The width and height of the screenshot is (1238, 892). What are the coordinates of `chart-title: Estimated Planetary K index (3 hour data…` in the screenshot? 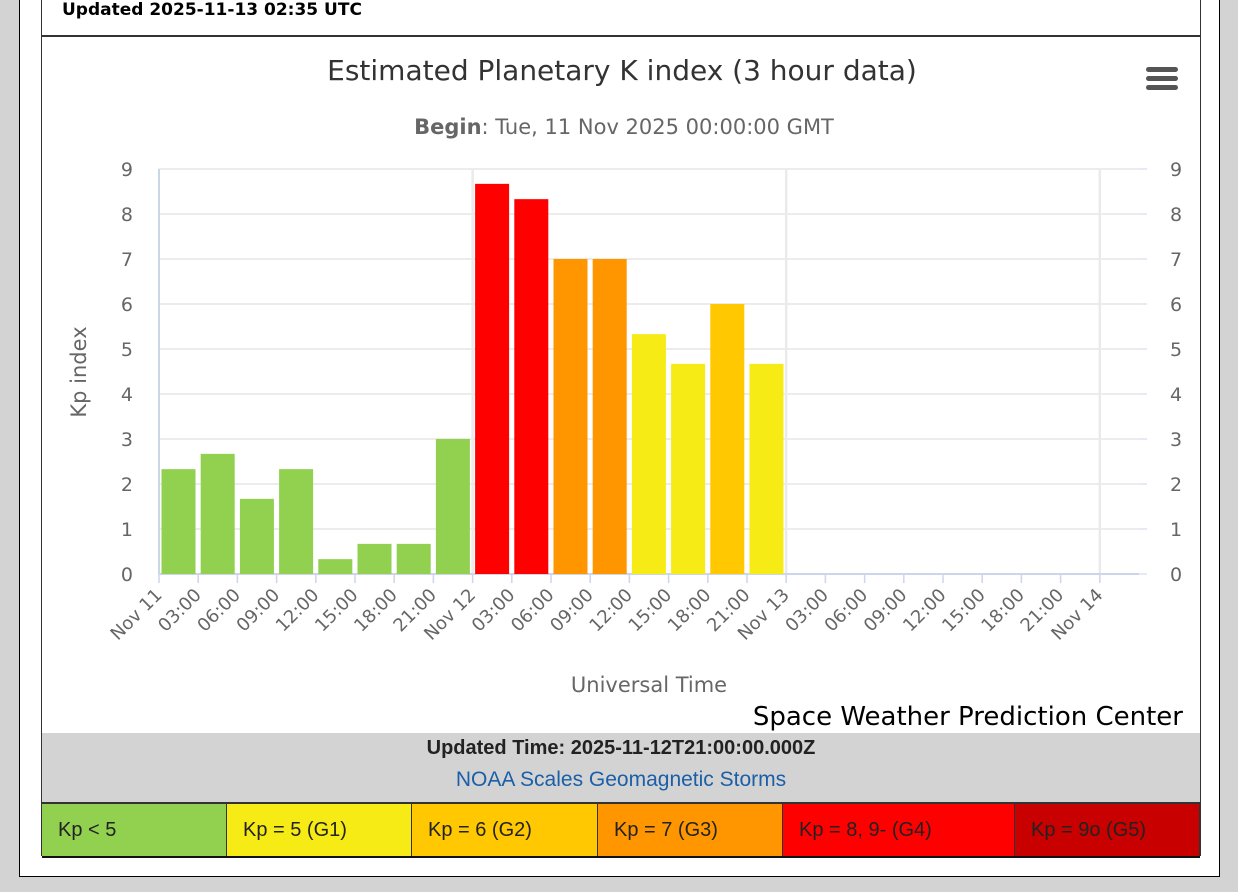 It's located at (622, 70).